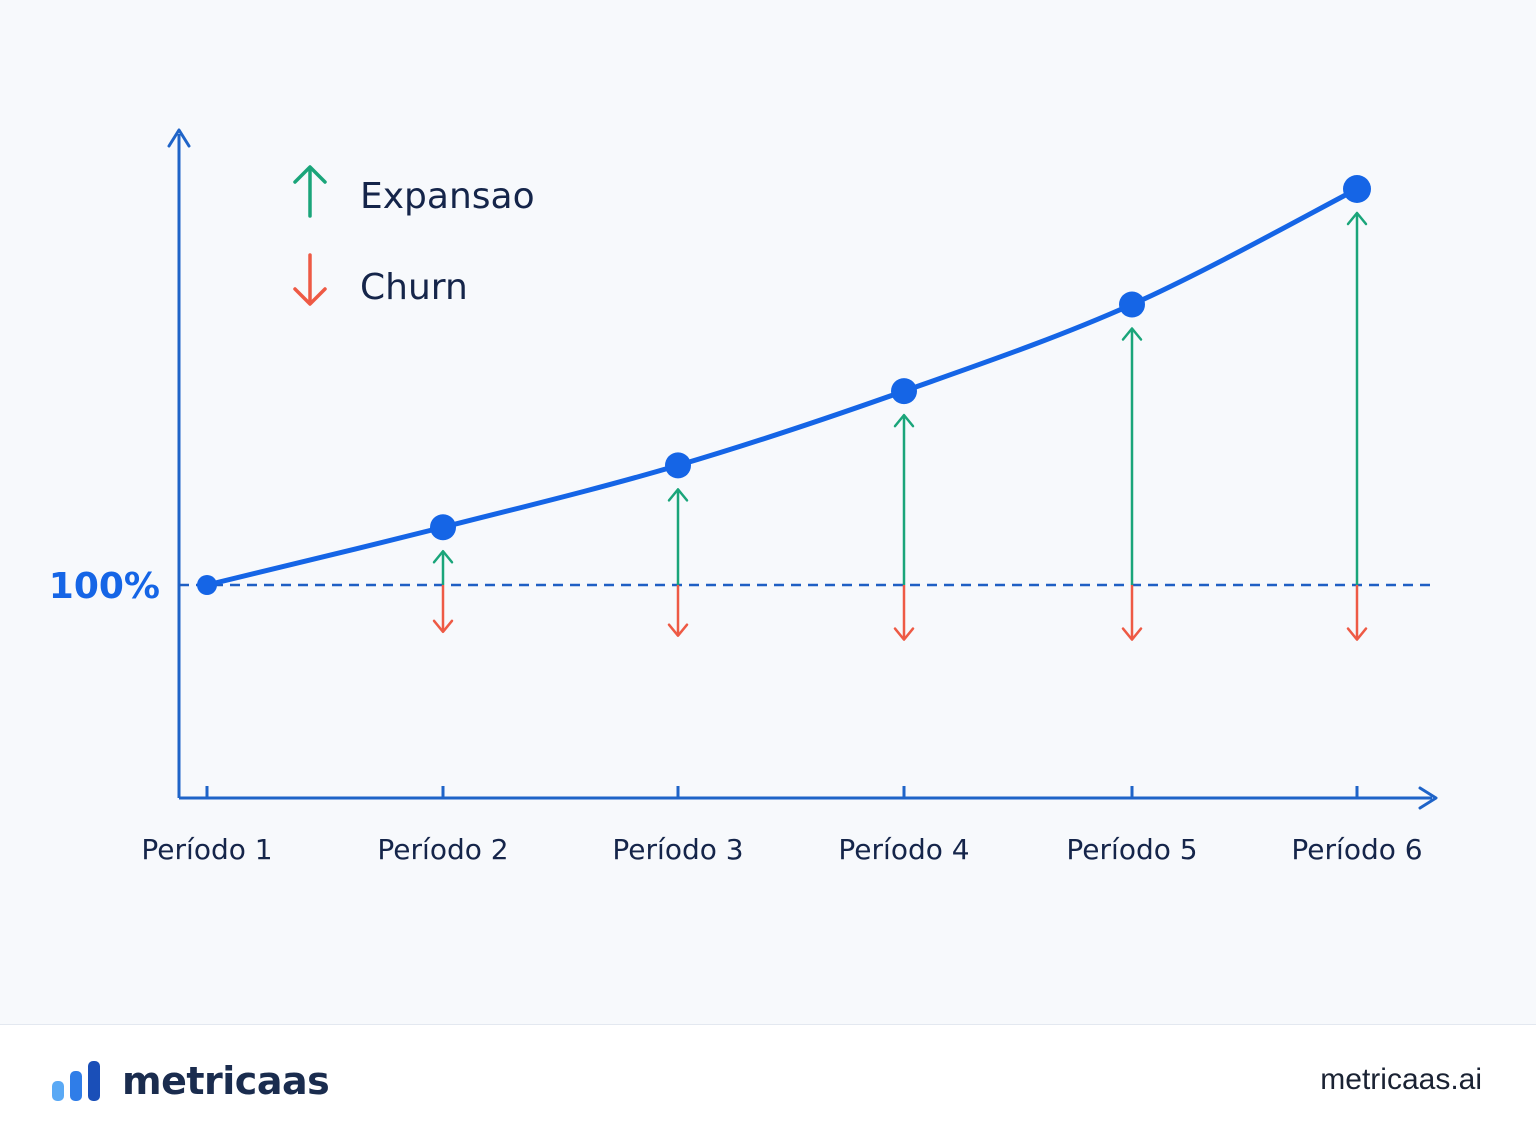  I want to click on reference-label: 100%, so click(104, 586).